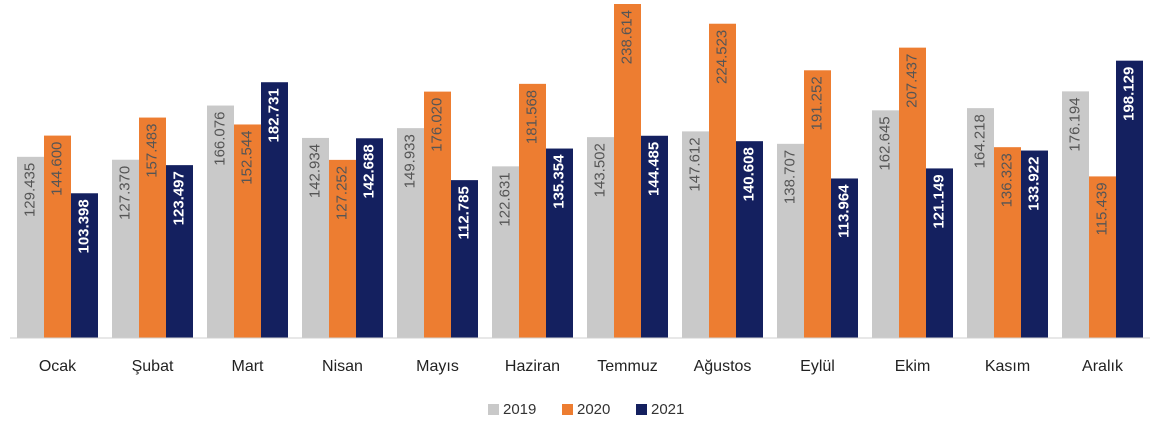 This screenshot has width=1157, height=431. Describe the element at coordinates (178, 198) in the screenshot. I see `value-label: 123.497` at that location.